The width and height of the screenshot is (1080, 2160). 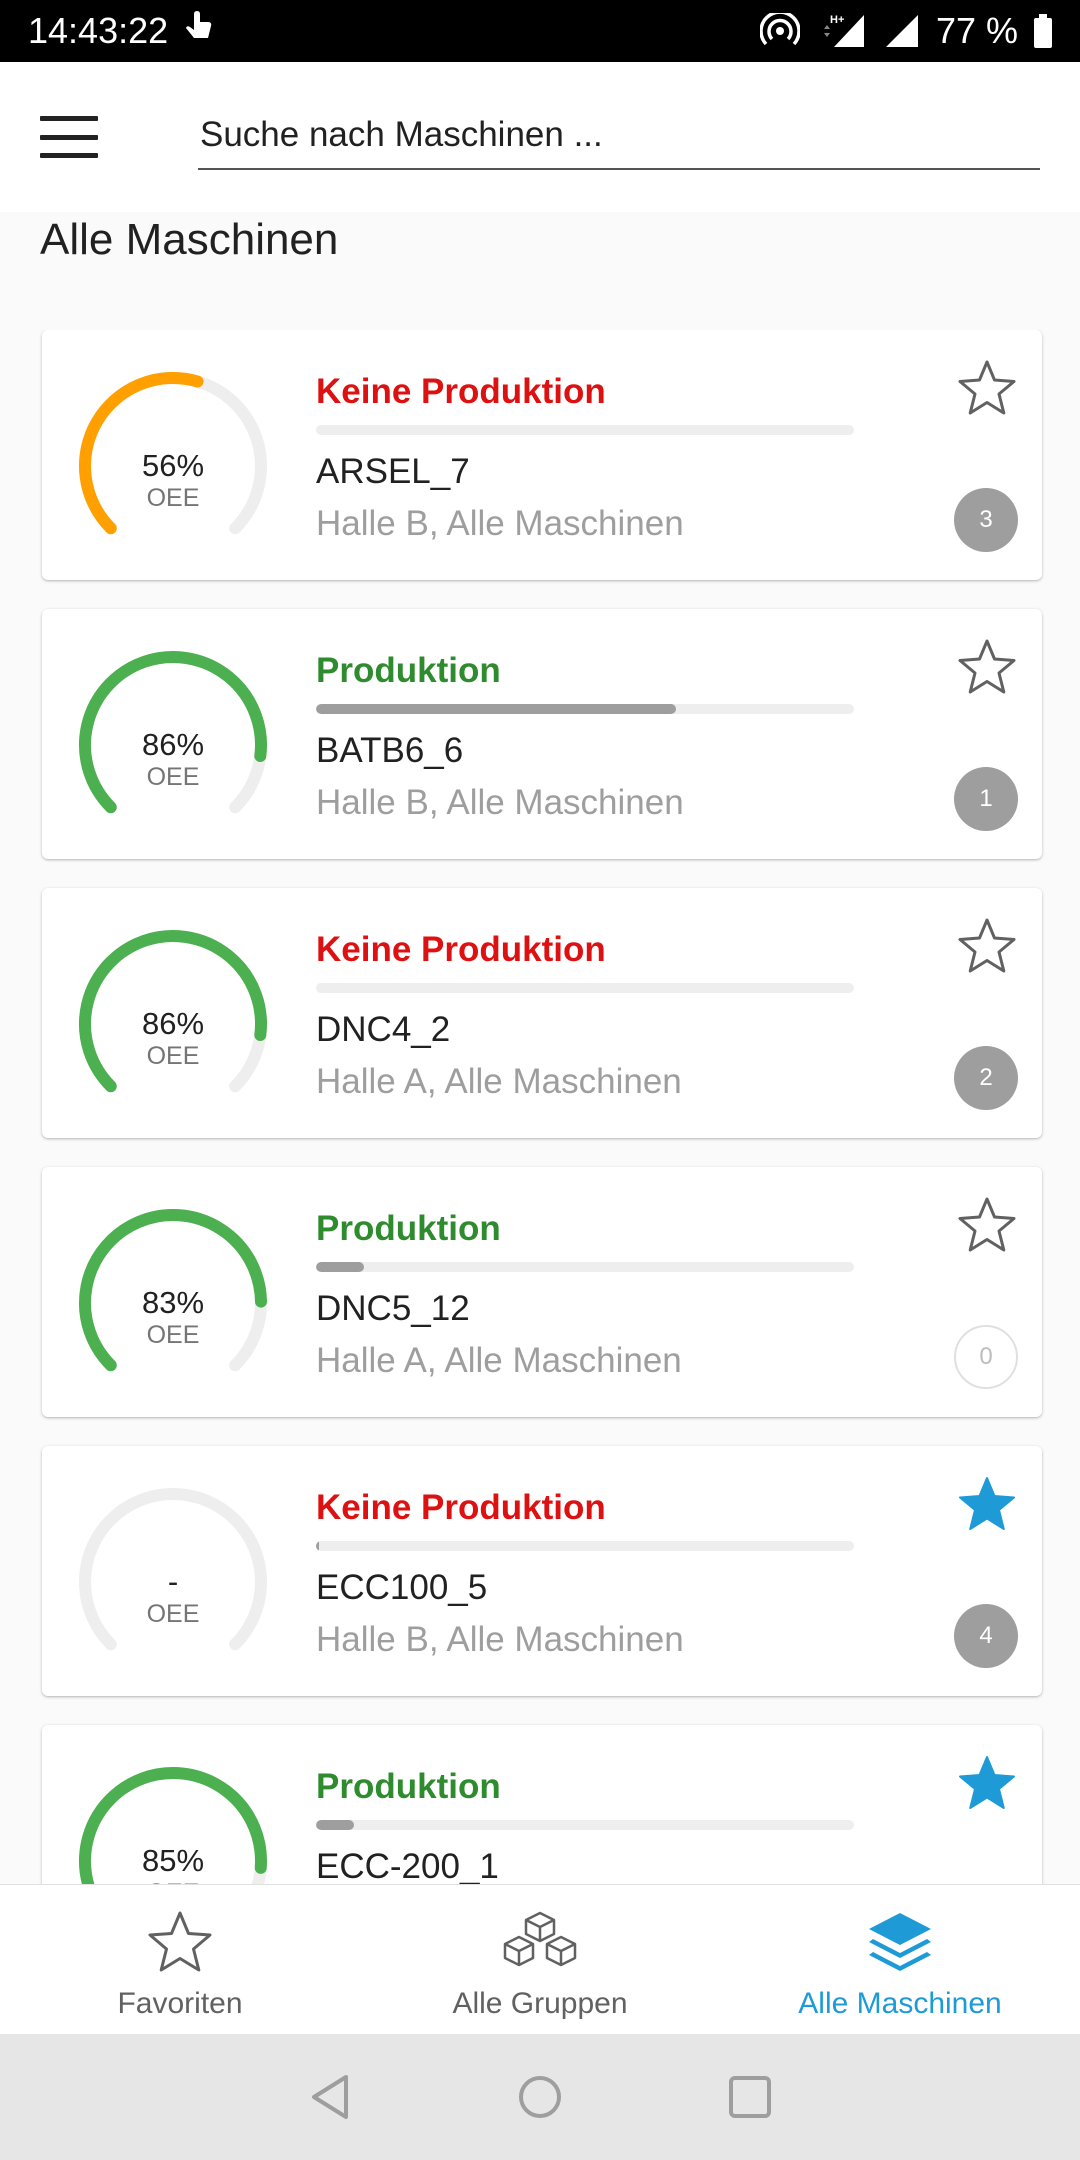 I want to click on notification-count-badge: 3, so click(x=986, y=520).